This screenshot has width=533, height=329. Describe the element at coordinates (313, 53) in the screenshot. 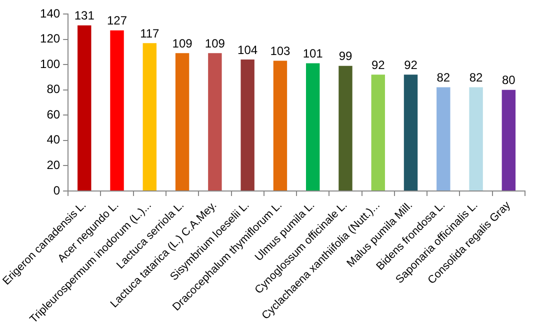

I see `data-label: 101` at that location.